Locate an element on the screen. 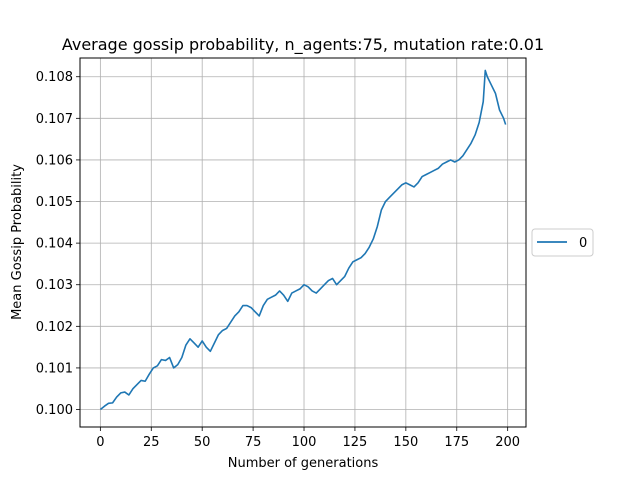 This screenshot has height=480, width=640. x-axis-label: Number of generations is located at coordinates (303, 463).